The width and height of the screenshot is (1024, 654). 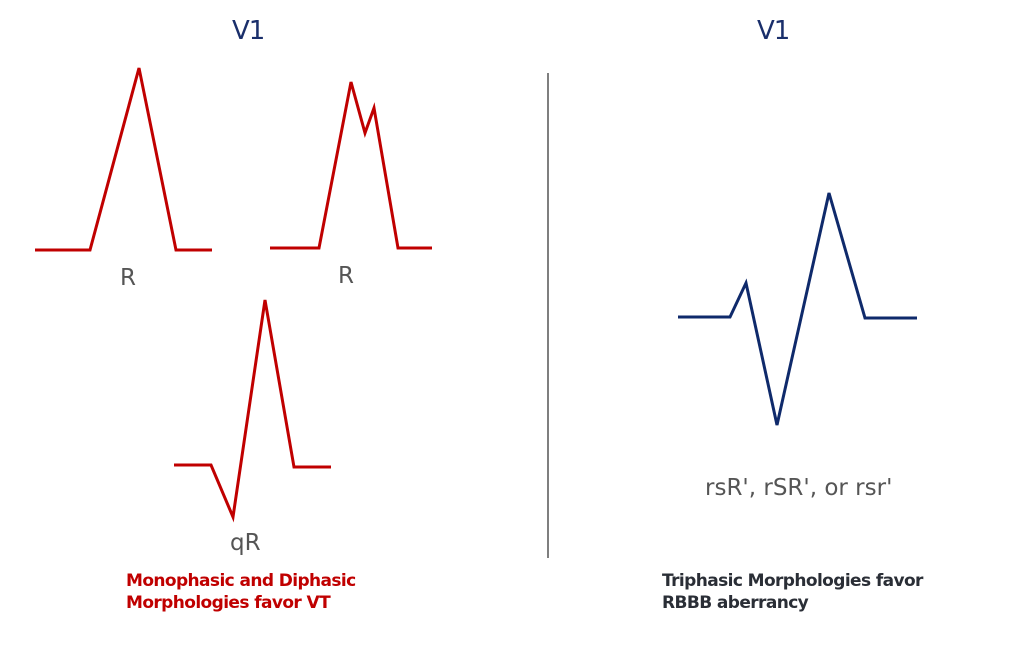 What do you see at coordinates (792, 581) in the screenshot?
I see `right-caption-line1: Triphasic Morphologies favor` at bounding box center [792, 581].